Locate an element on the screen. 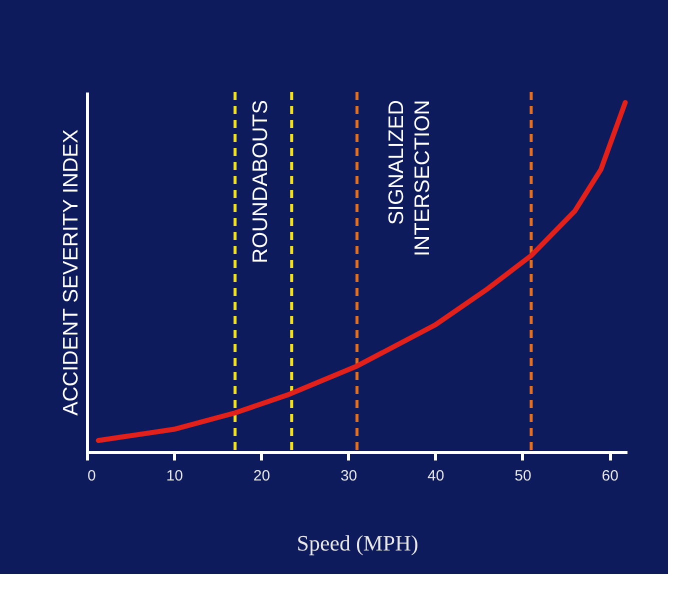 The width and height of the screenshot is (680, 589). x-axis-title: Speed (MPH) is located at coordinates (357, 543).